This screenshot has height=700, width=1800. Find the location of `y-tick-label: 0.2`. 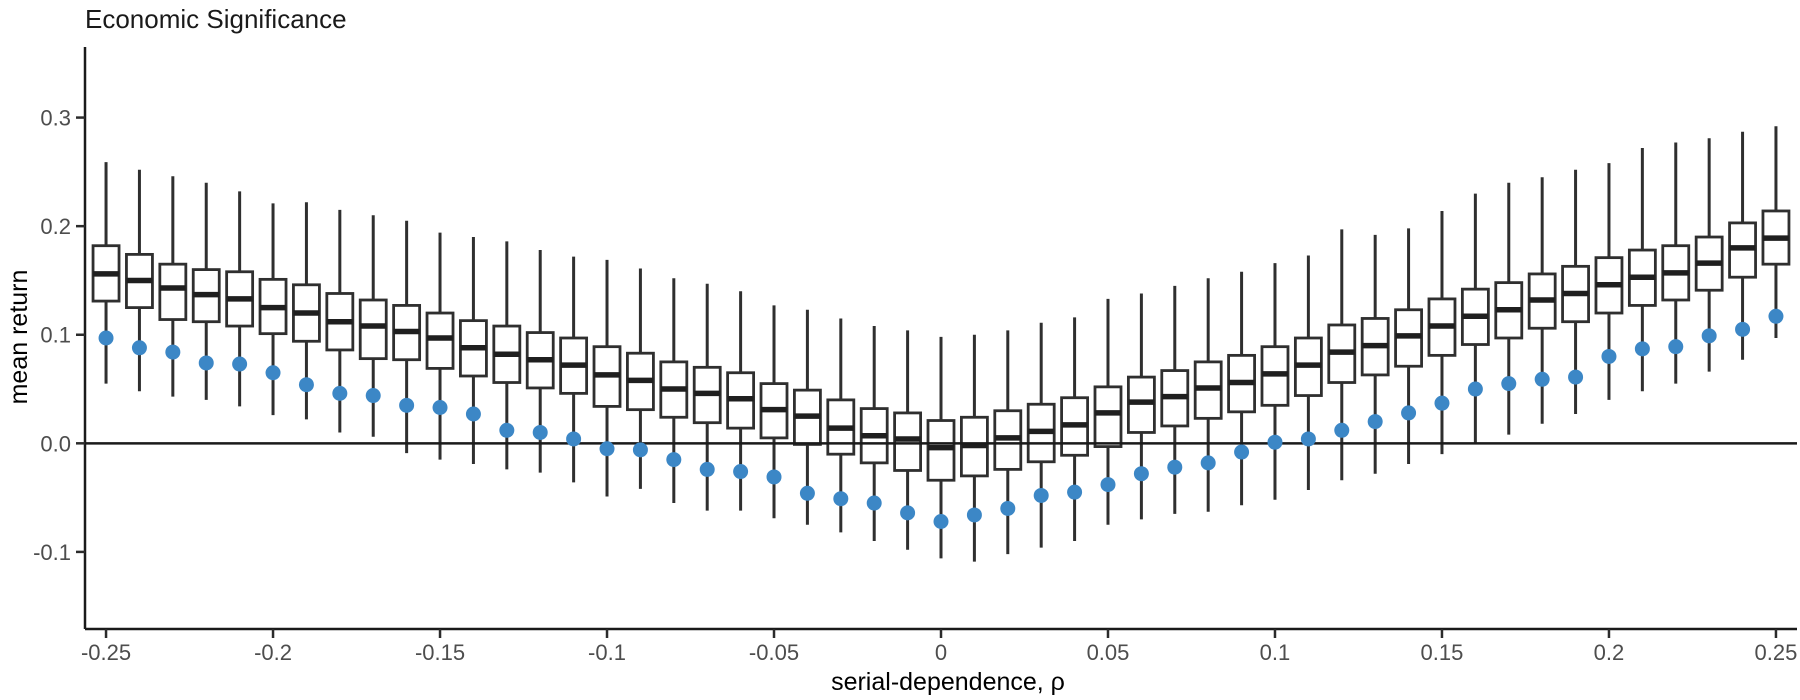

y-tick-label: 0.2 is located at coordinates (55, 226).